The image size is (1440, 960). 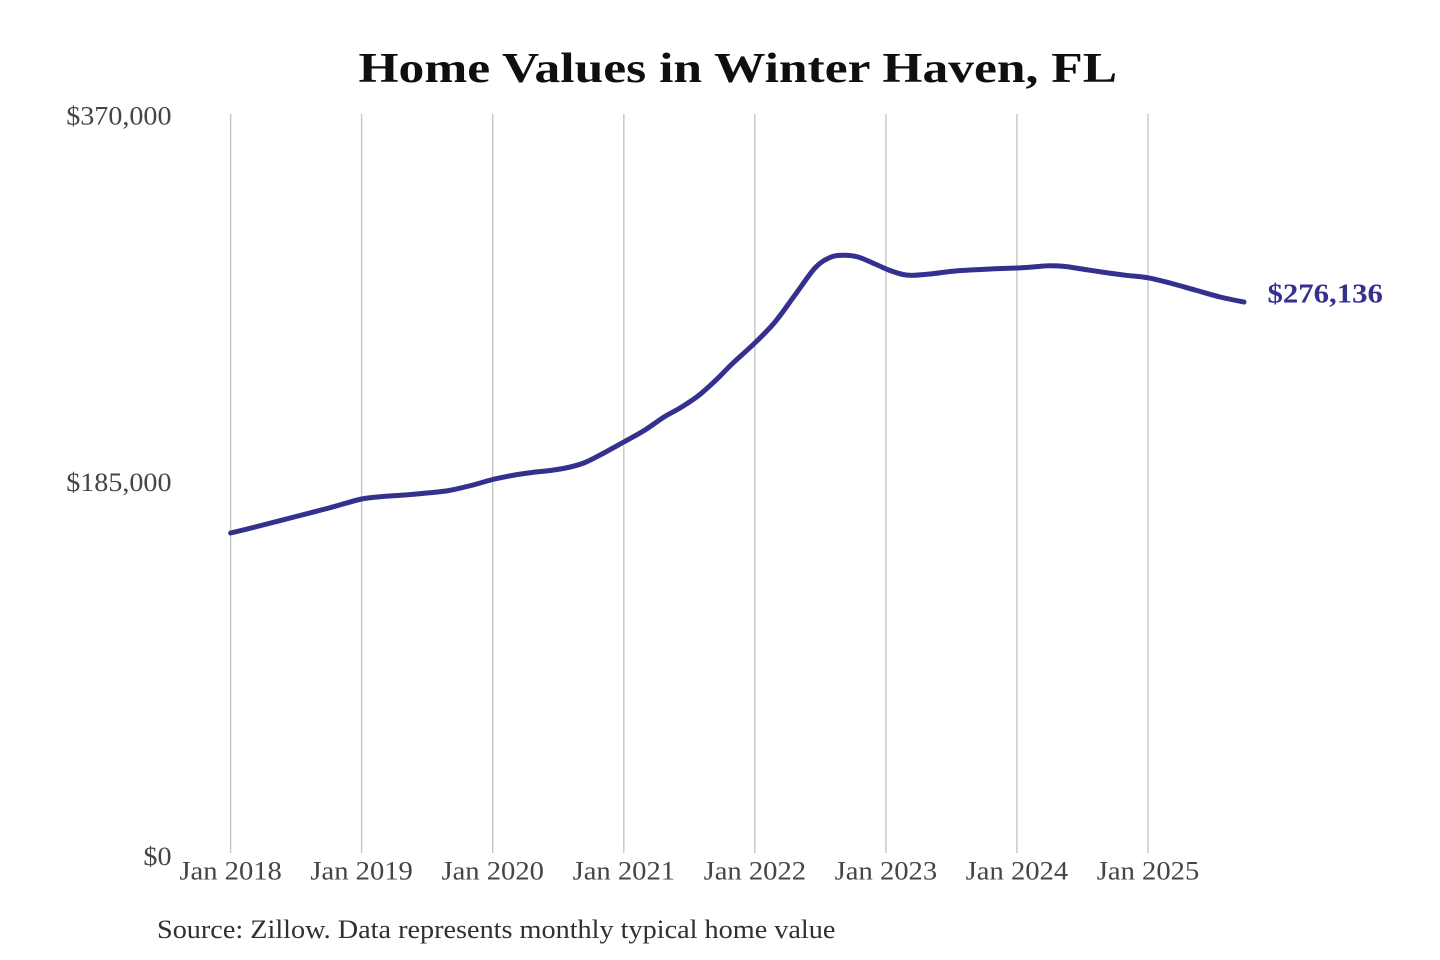 What do you see at coordinates (1325, 294) in the screenshot?
I see `svg-text: $276,136` at bounding box center [1325, 294].